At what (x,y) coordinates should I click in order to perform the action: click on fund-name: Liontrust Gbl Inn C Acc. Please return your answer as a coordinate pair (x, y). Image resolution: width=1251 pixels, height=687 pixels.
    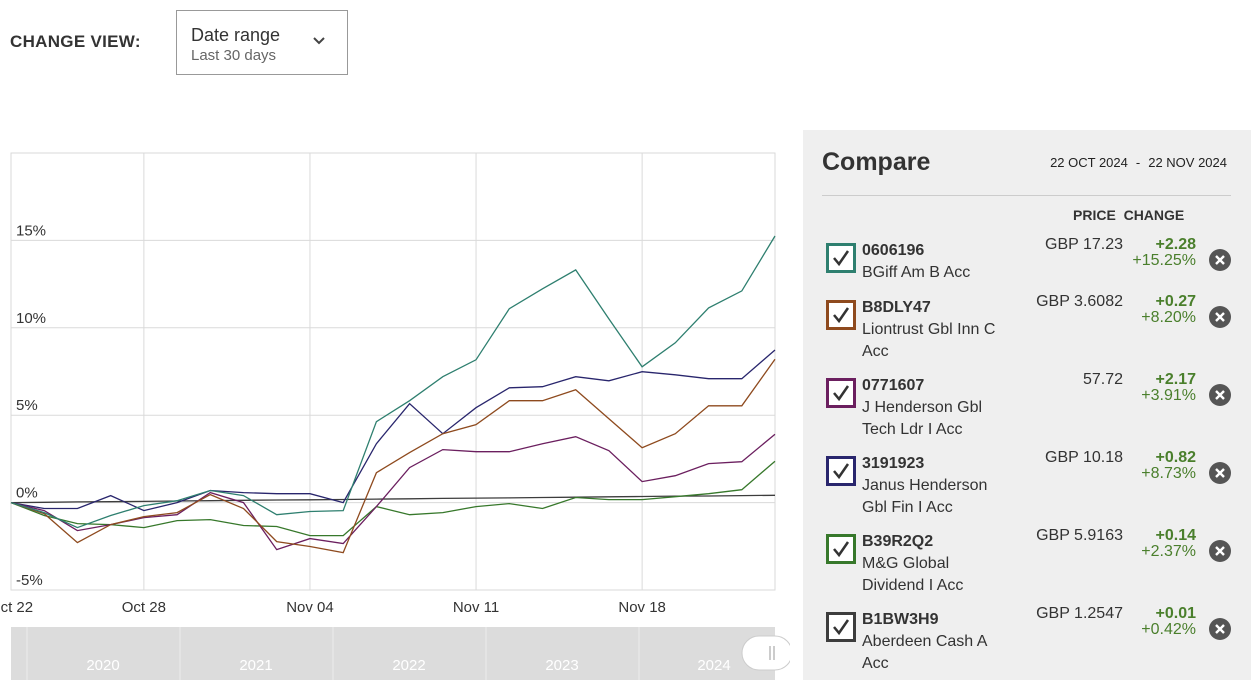
    Looking at the image, I should click on (929, 340).